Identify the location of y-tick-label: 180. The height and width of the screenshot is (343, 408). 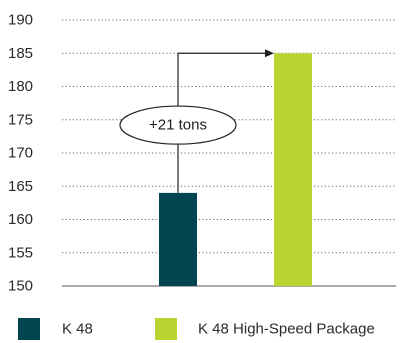
(20, 86).